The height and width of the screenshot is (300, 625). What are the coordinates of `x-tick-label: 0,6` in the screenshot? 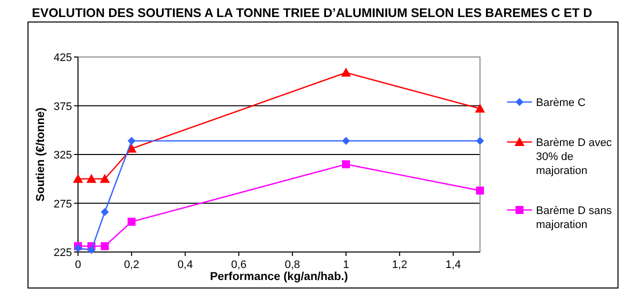 It's located at (238, 265).